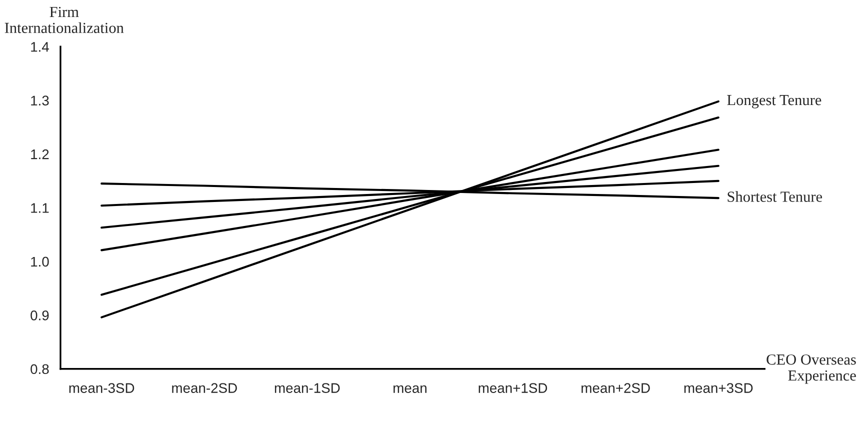 The image size is (864, 424). What do you see at coordinates (513, 388) in the screenshot?
I see `x-tick-label: mean+1SD` at bounding box center [513, 388].